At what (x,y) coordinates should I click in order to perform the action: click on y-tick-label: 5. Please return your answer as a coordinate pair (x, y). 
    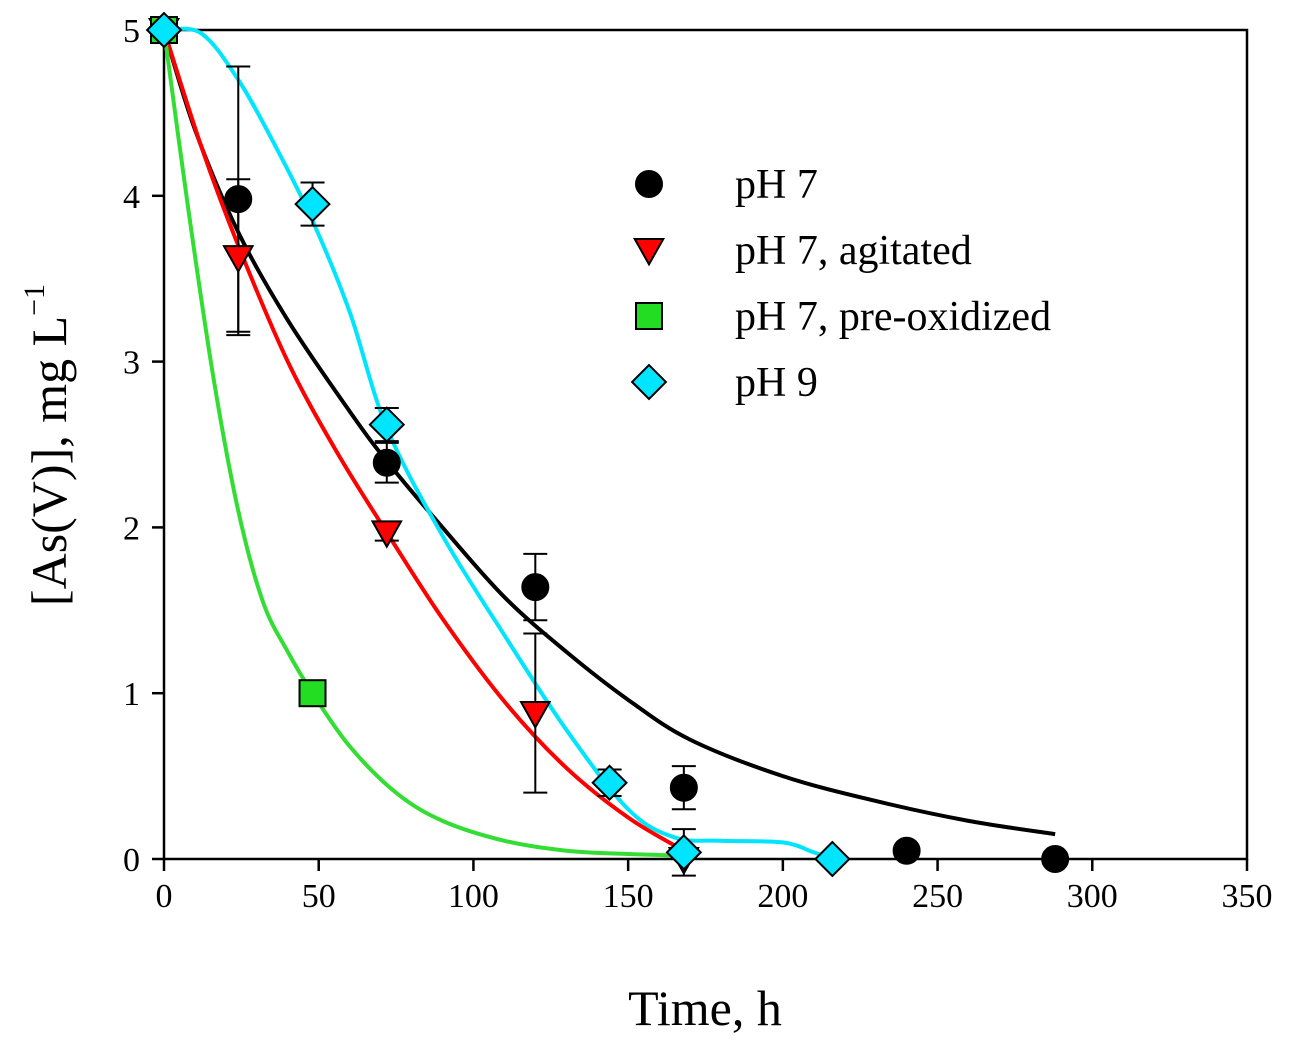
    Looking at the image, I should click on (131, 31).